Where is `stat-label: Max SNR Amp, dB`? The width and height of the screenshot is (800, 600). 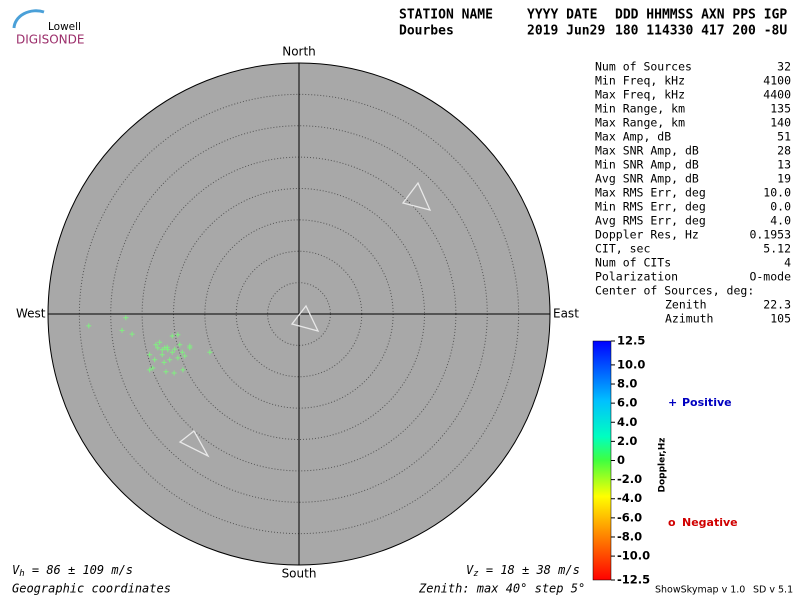 stat-label: Max SNR Amp, dB is located at coordinates (647, 151).